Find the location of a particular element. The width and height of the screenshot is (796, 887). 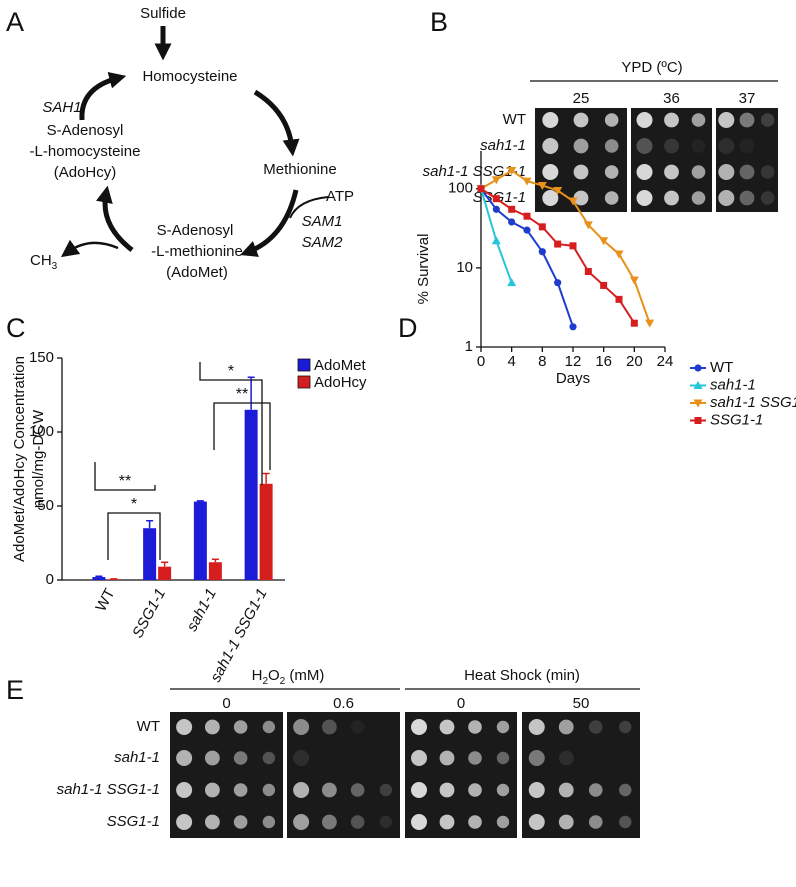

node-label: CH3 is located at coordinates (44, 262).